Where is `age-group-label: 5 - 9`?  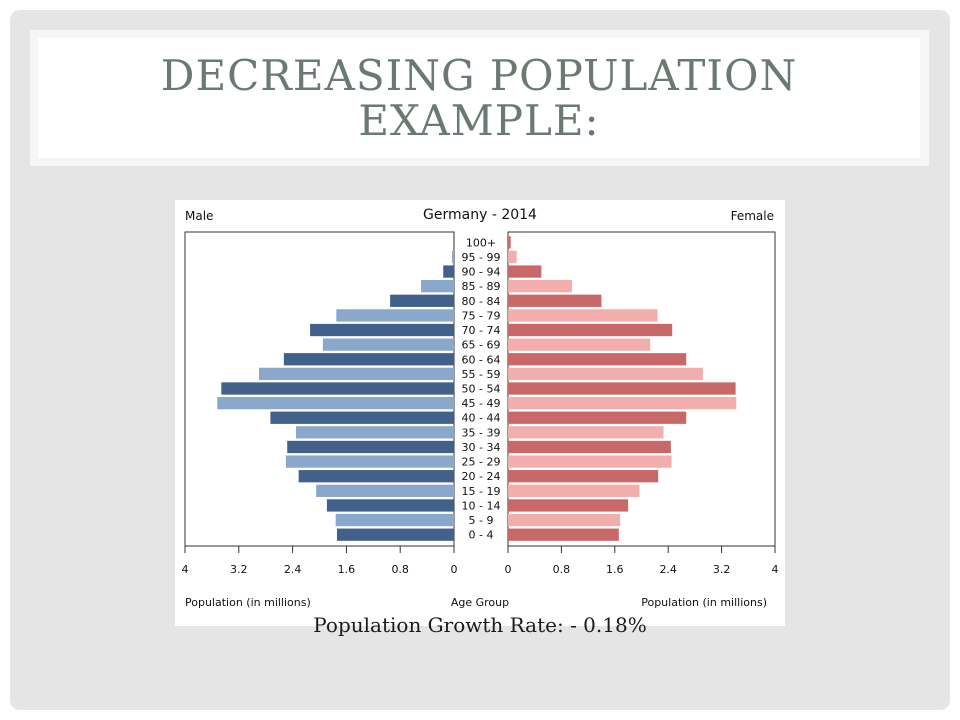 age-group-label: 5 - 9 is located at coordinates (481, 520).